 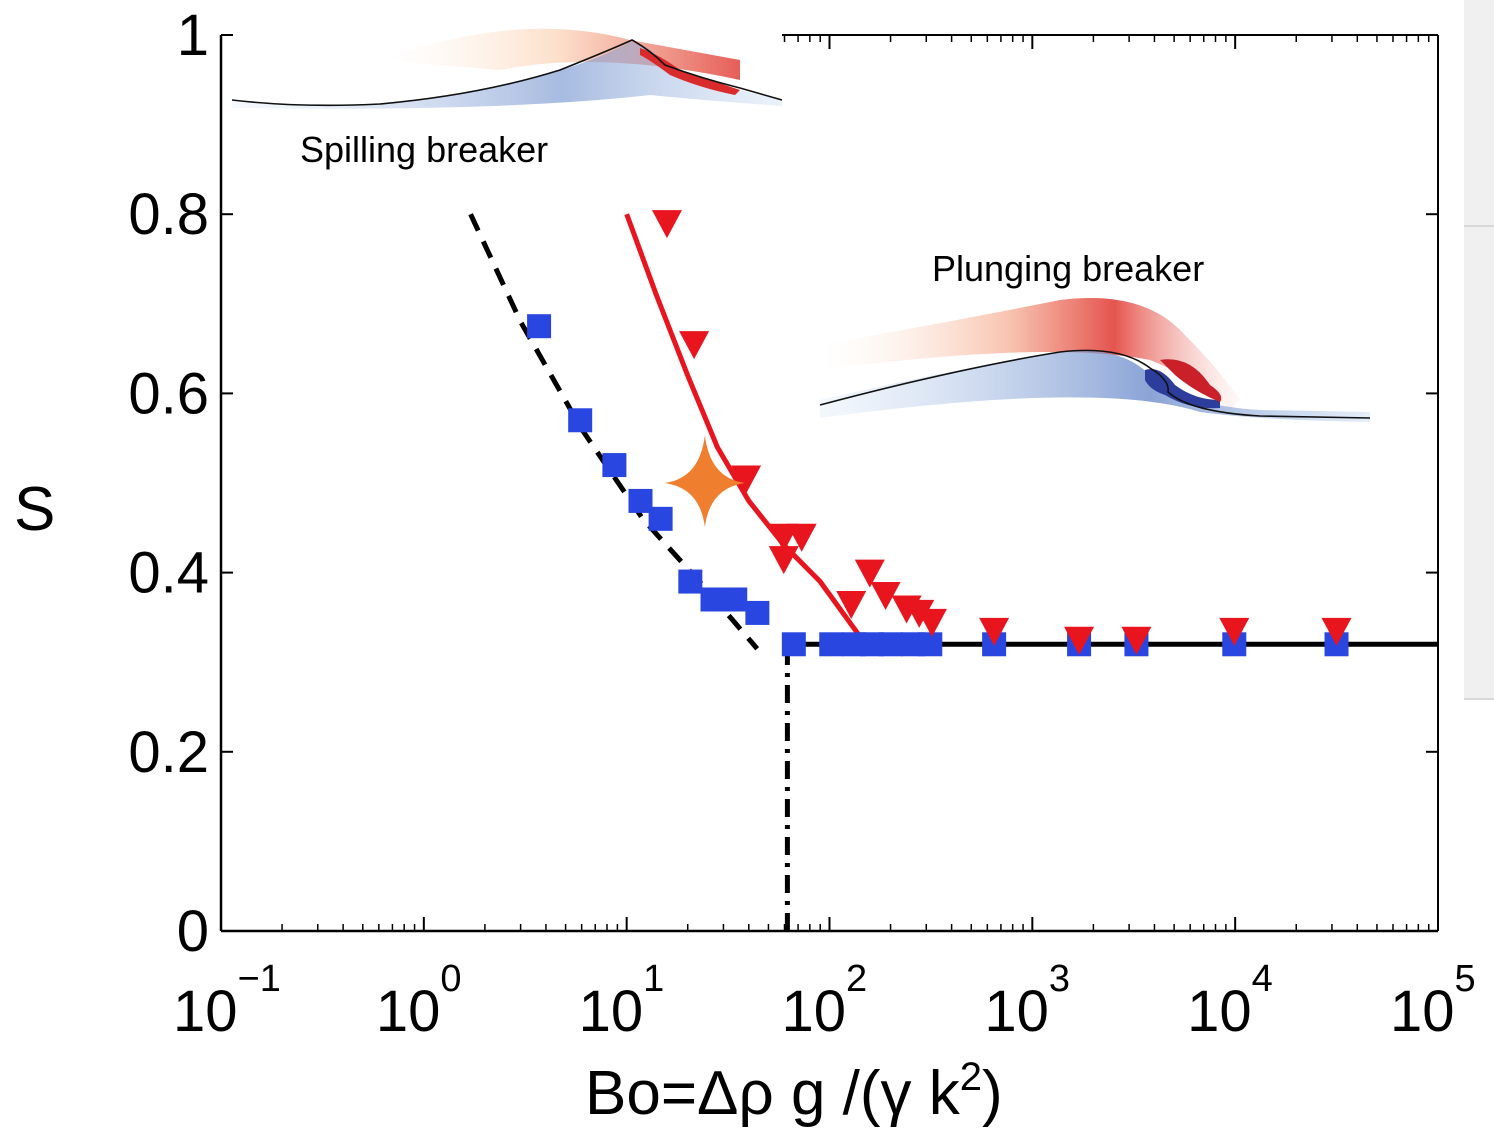 What do you see at coordinates (614, 432) in the screenshot?
I see `fit-line-dashed` at bounding box center [614, 432].